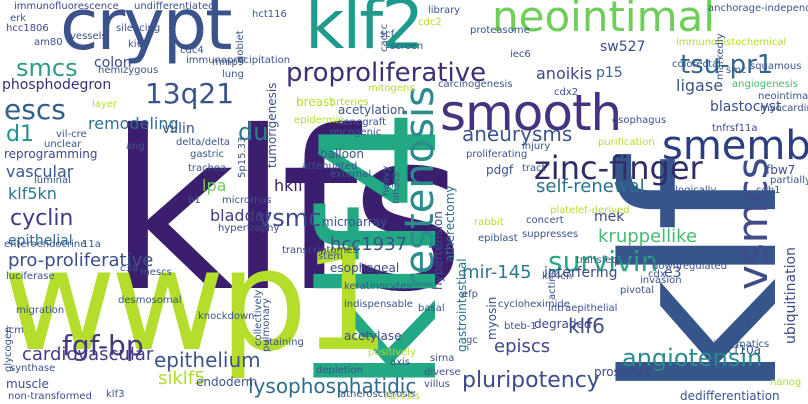 The width and height of the screenshot is (808, 404). I want to click on word-trachea: trachea, so click(207, 168).